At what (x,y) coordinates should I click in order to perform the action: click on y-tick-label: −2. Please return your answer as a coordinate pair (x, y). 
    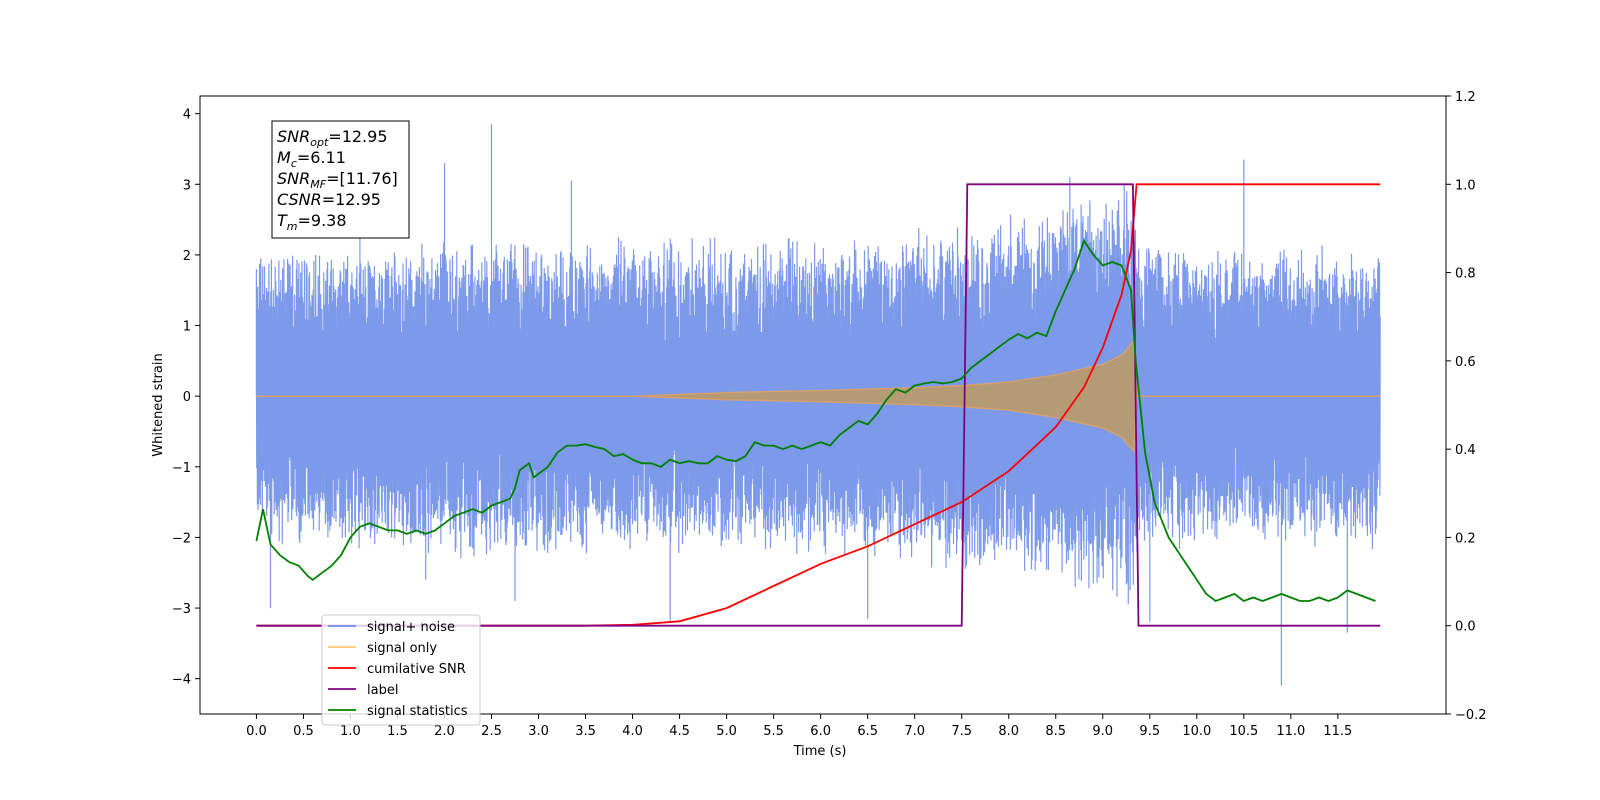
    Looking at the image, I should click on (181, 538).